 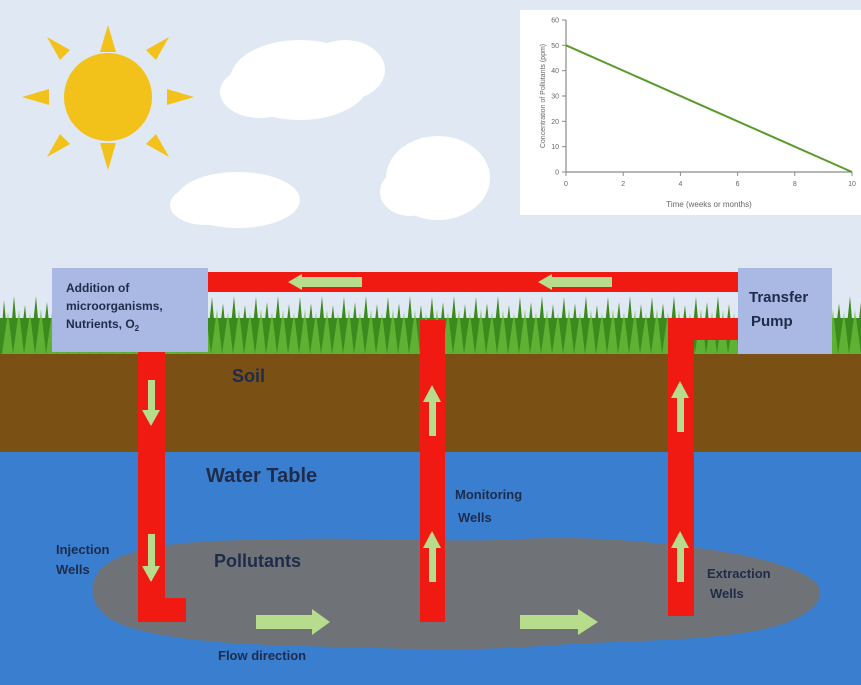 What do you see at coordinates (709, 204) in the screenshot?
I see `chart-xlabel: Time (weeks or months)` at bounding box center [709, 204].